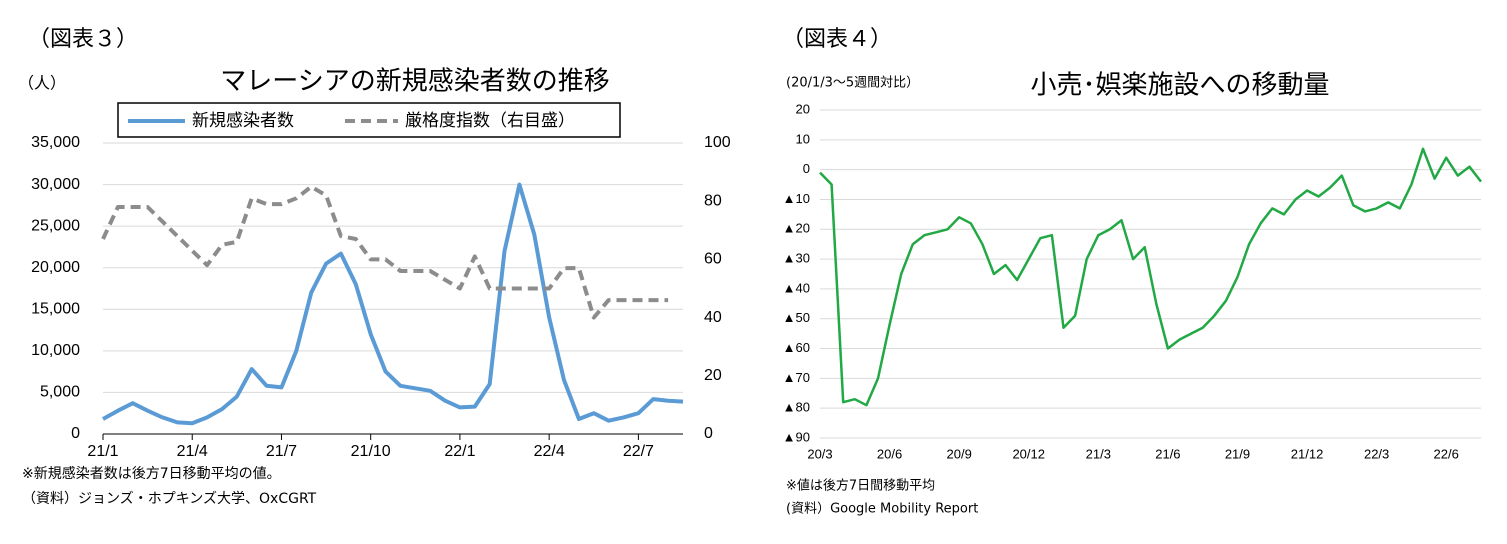  What do you see at coordinates (490, 121) in the screenshot?
I see `legend-entry: 厳格度指数（右目盛）` at bounding box center [490, 121].